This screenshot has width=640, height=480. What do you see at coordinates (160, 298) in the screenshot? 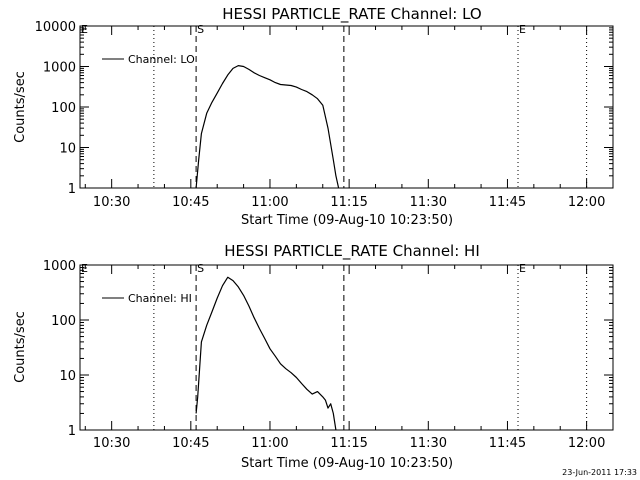
I see `panel-hi-legend-label: Channel: HI` at bounding box center [160, 298].